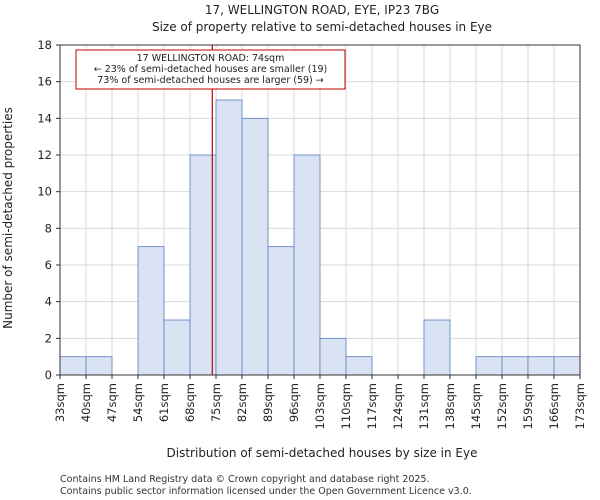 The image size is (600, 500). Describe the element at coordinates (60, 402) in the screenshot. I see `x-tick-label: 33sqm` at that location.